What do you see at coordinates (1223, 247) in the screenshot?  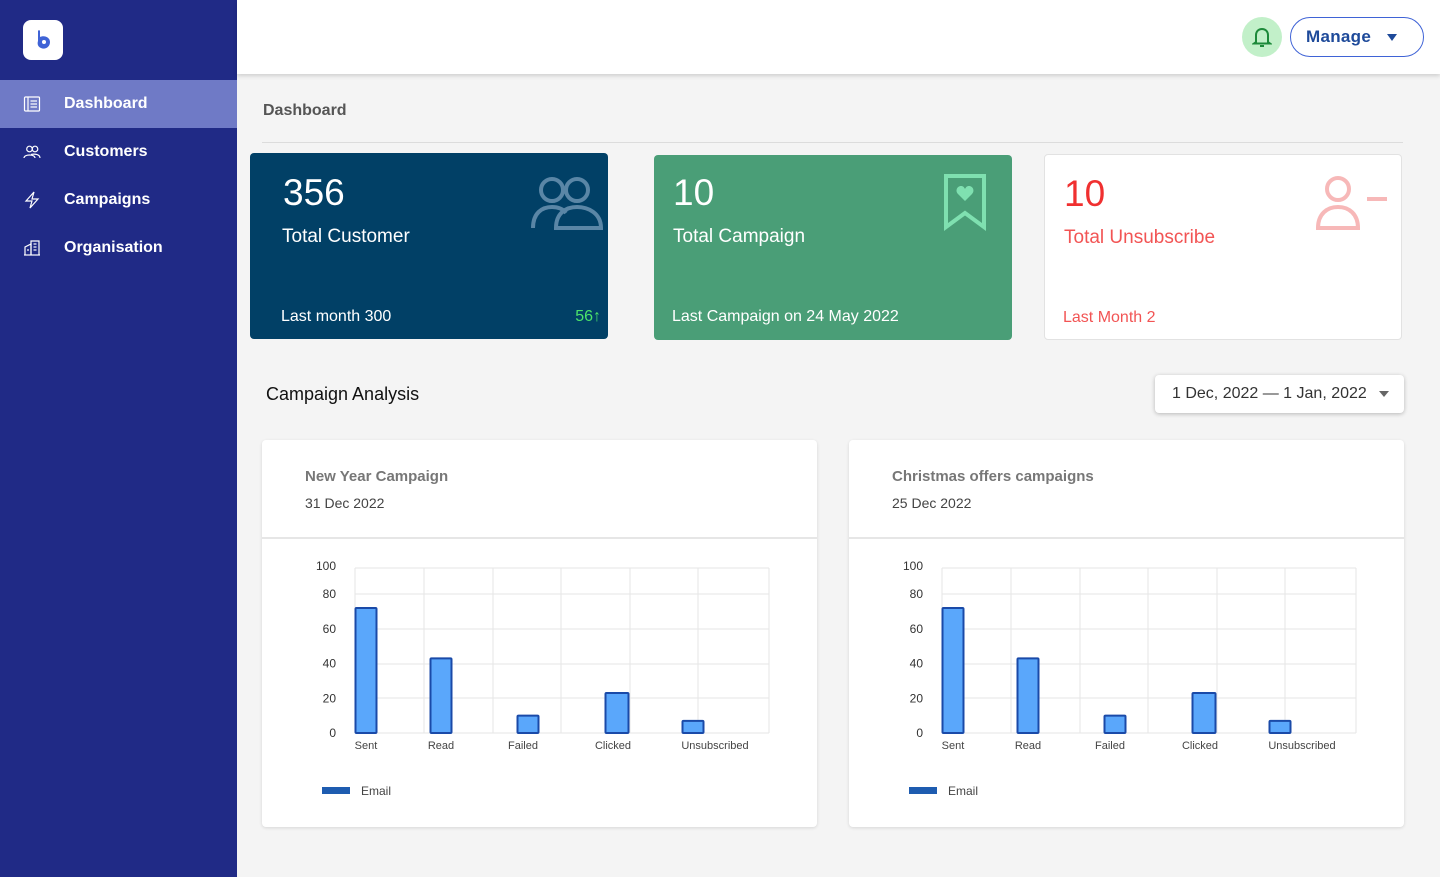 I see `total-unsubscribe-card: 10 Total Unsubscribe Last Month 2` at bounding box center [1223, 247].